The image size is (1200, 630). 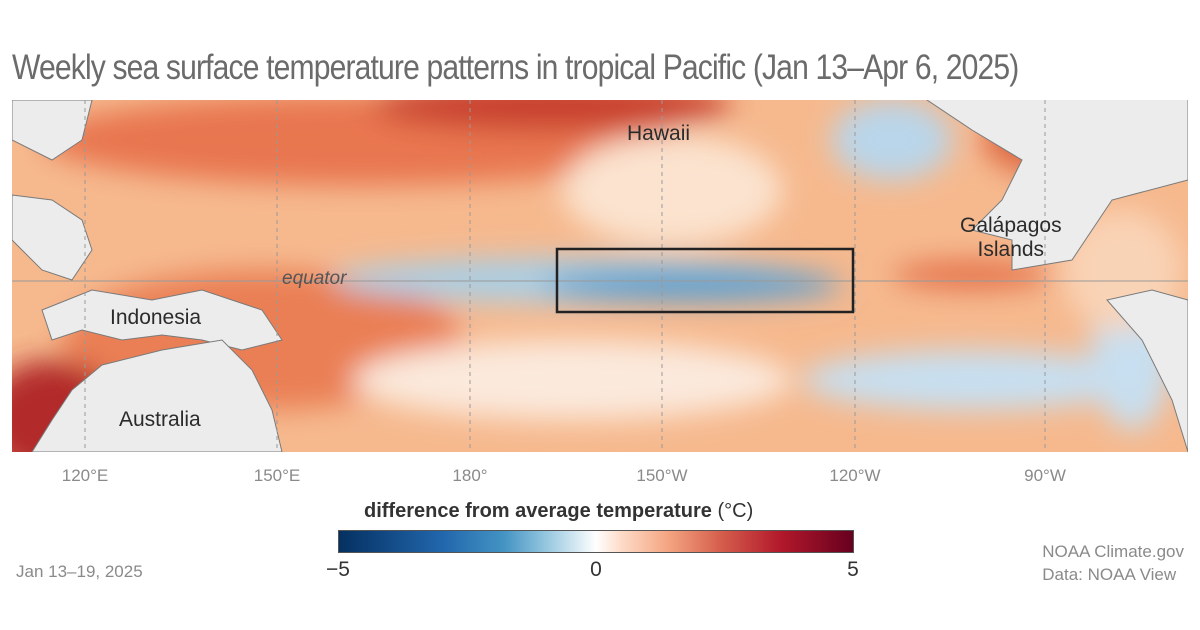 I want to click on credit: NOAA Climate.gov Data: NOAA View, so click(x=1113, y=563).